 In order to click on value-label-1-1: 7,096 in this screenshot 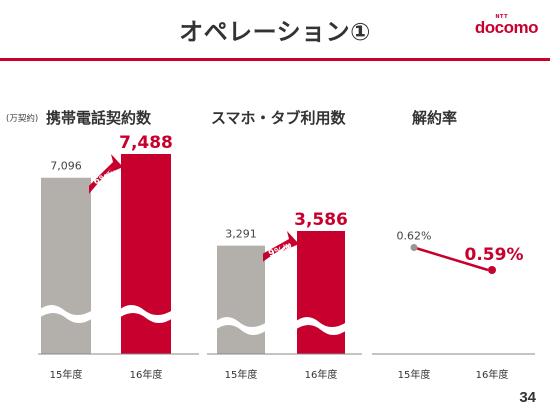, I will do `click(66, 166)`.